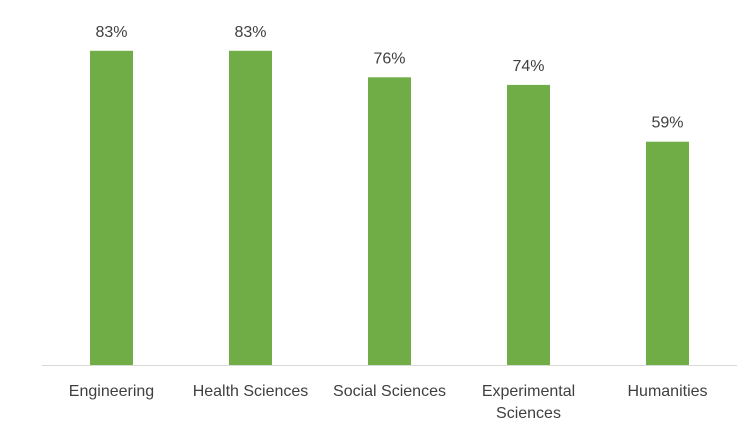 The height and width of the screenshot is (435, 740). Describe the element at coordinates (528, 66) in the screenshot. I see `data-label-3: 74%` at that location.